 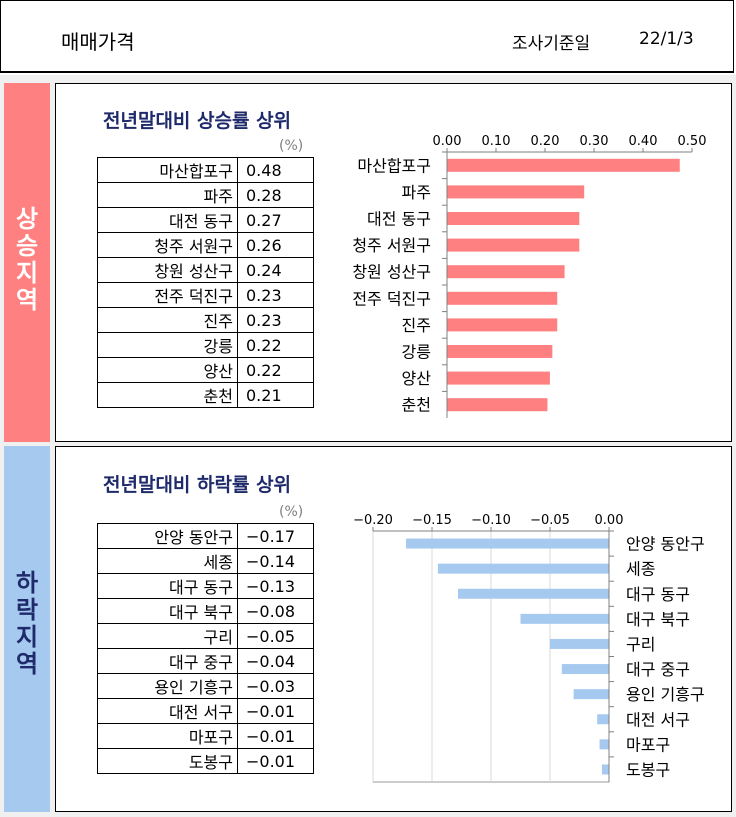 I want to click on rise-unit-label: (%), so click(x=291, y=146).